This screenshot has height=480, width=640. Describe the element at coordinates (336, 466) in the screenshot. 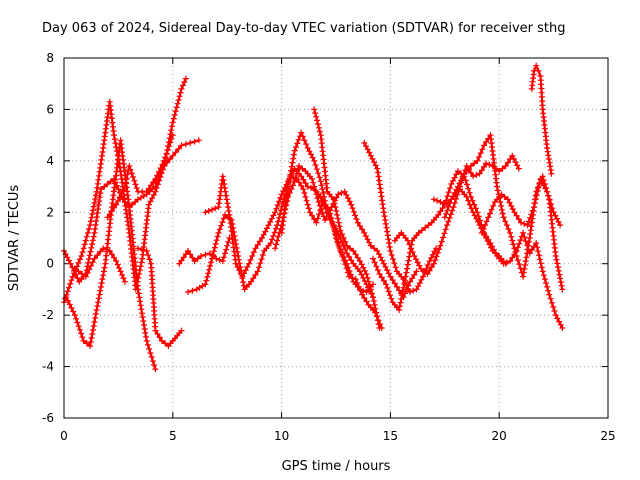

I see `x-axis-label: GPS time / hours` at that location.